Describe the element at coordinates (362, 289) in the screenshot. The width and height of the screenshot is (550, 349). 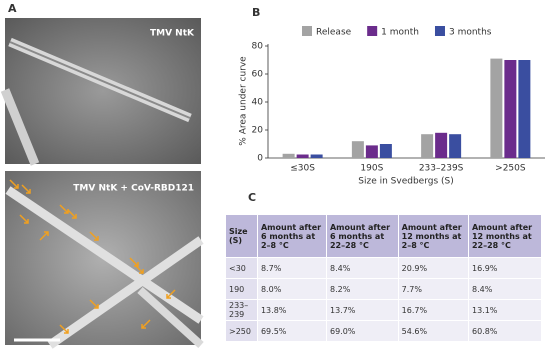
I see `table-cell: 8.2%` at that location.